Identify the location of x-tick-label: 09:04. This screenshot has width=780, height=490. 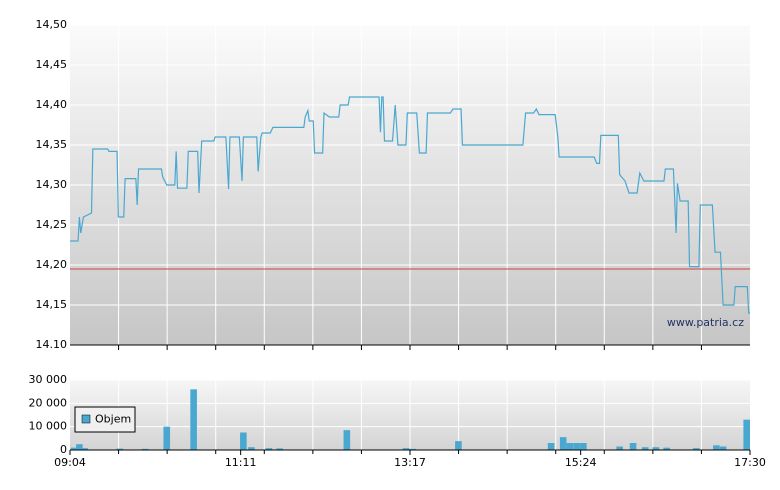
(70, 462).